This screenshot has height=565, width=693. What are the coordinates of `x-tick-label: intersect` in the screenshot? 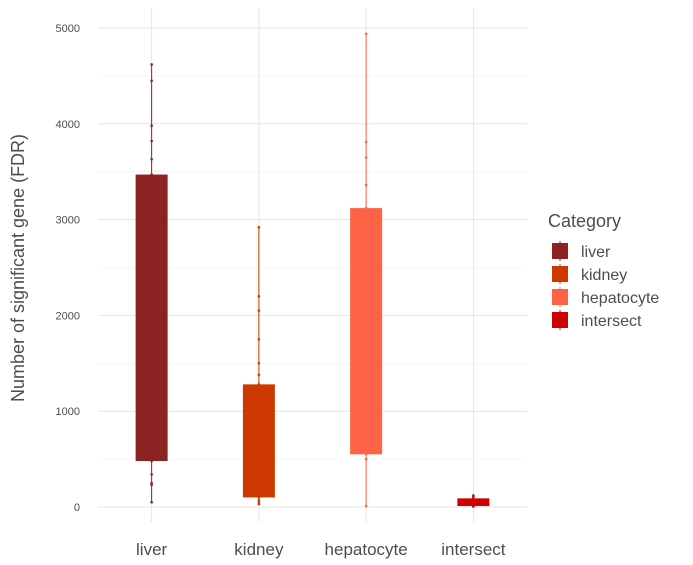 It's located at (473, 549).